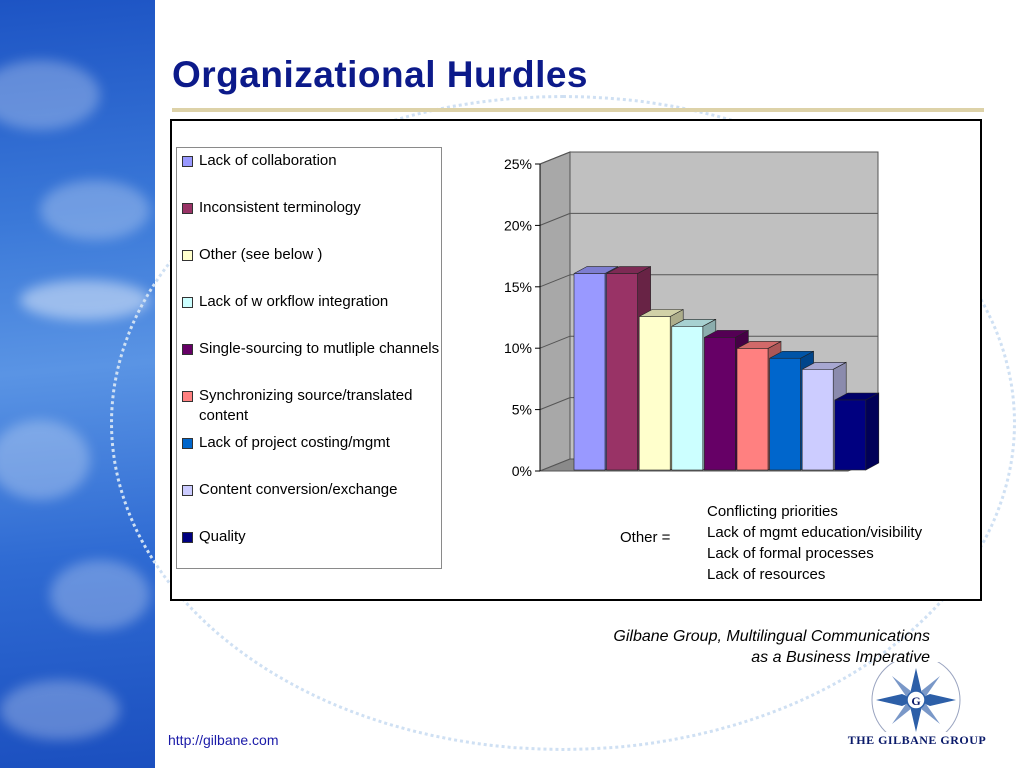 This screenshot has height=768, width=1024. Describe the element at coordinates (766, 574) in the screenshot. I see `other-item: Lack of resources` at that location.